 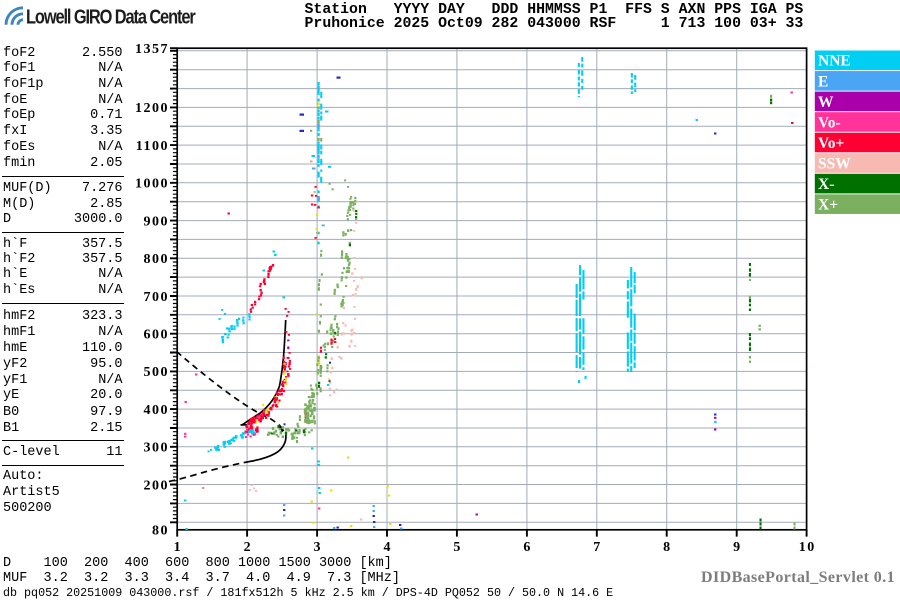 I want to click on svg-text: 3, so click(x=318, y=547).